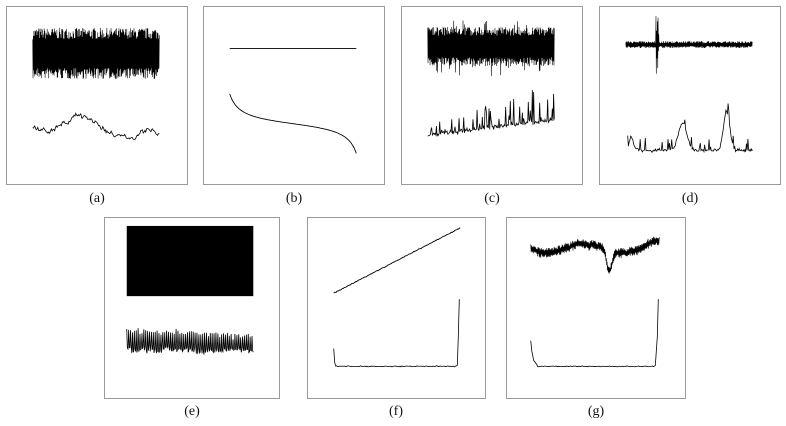  I want to click on panel-g-lower-trace, so click(594, 333).